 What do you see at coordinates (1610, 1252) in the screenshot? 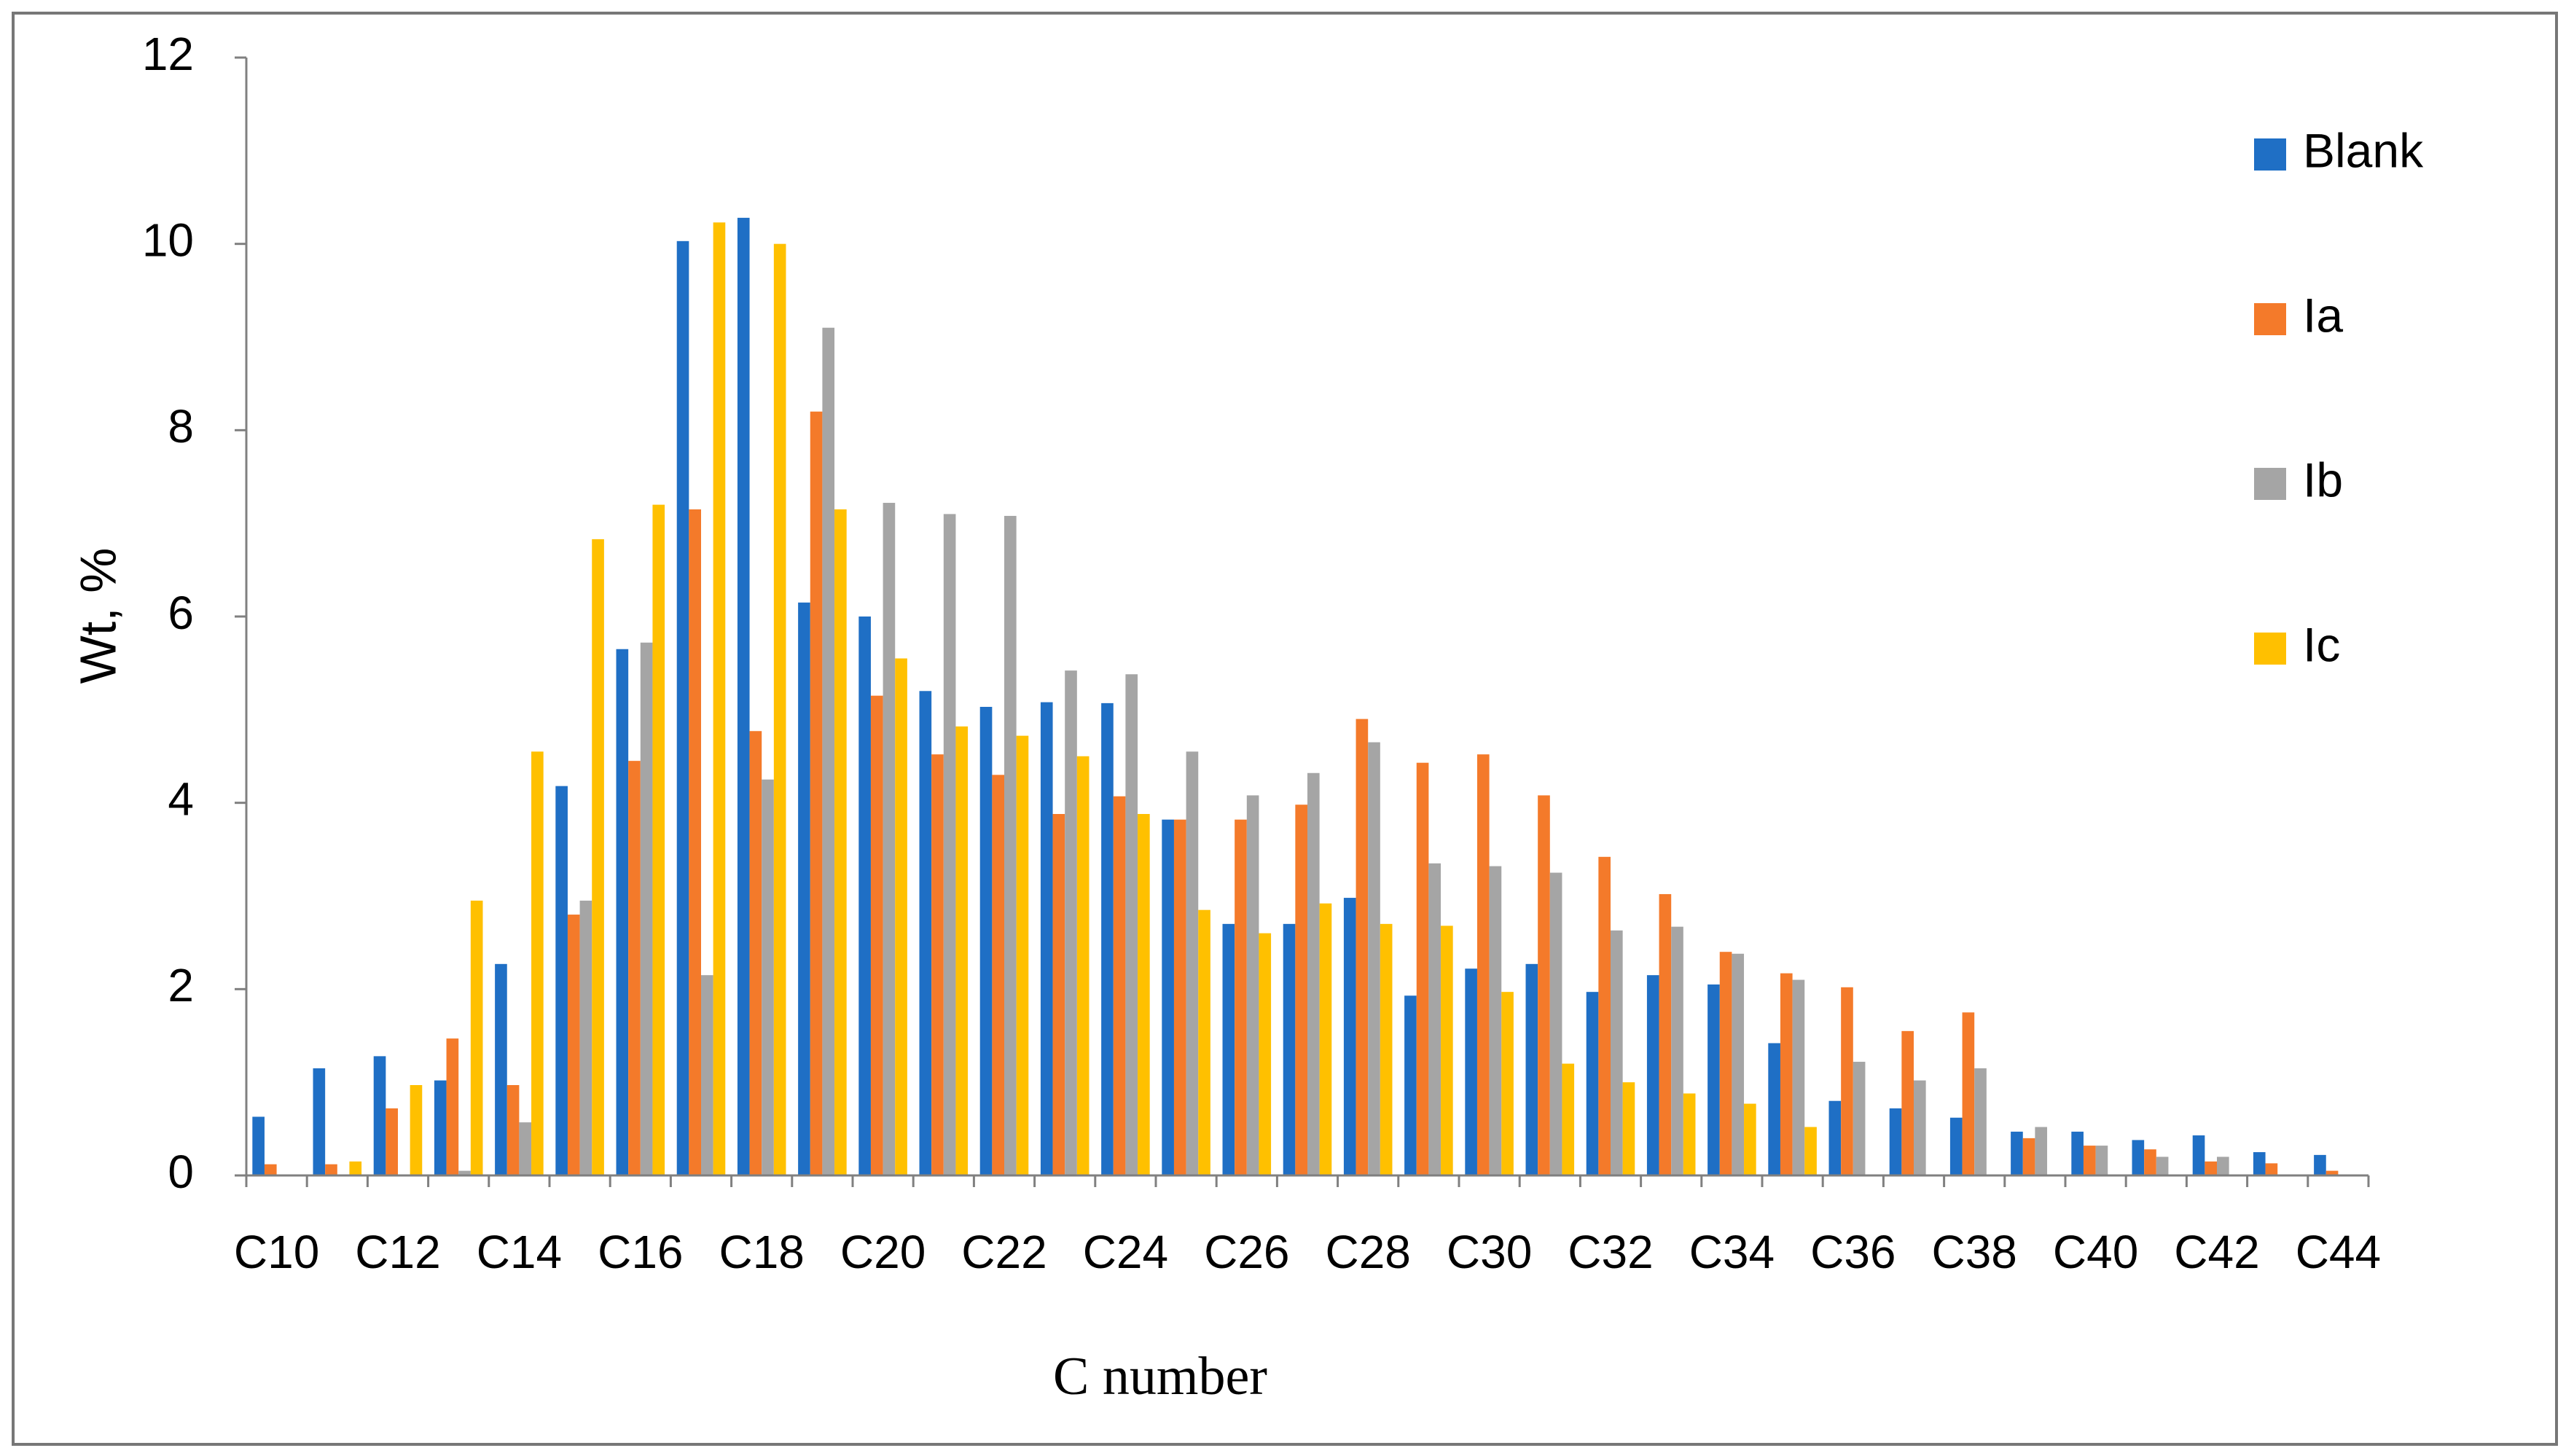
I see `x-tick-label: C32` at bounding box center [1610, 1252].